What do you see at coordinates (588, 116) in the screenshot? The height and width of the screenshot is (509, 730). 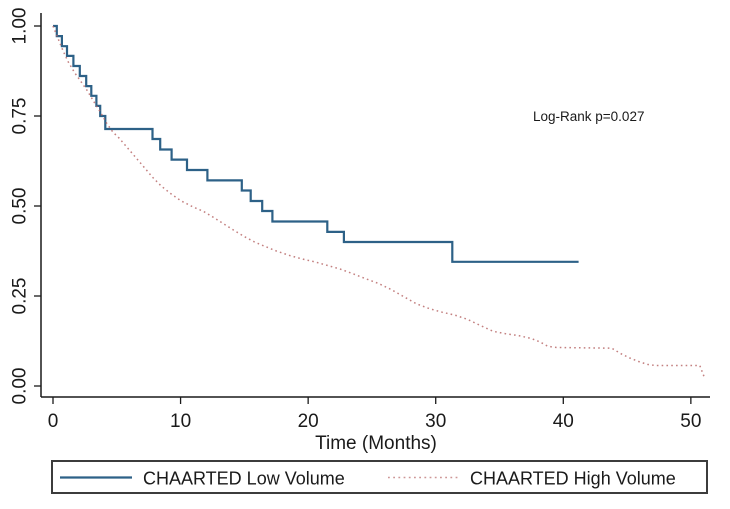 I see `log-rank-annotation: Log-Rank p=0.027` at bounding box center [588, 116].